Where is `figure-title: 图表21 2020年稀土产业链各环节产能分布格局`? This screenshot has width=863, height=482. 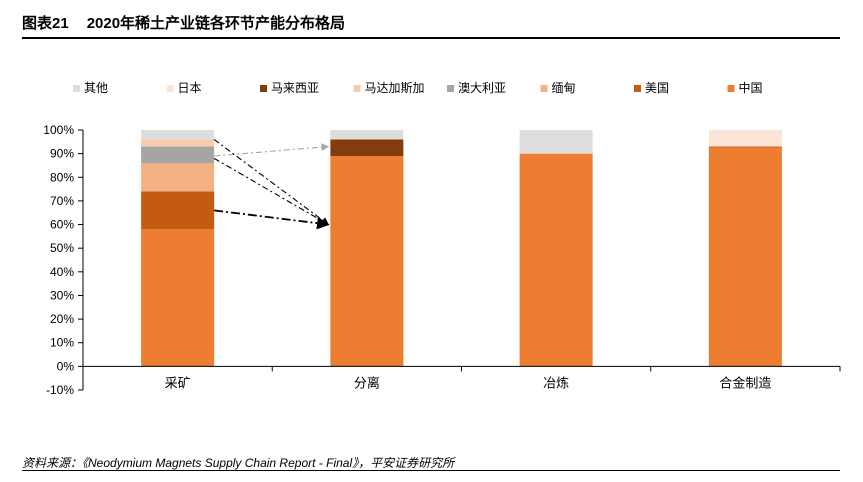
figure-title: 图表21 2020年稀土产业链各环节产能分布格局 is located at coordinates (183, 22).